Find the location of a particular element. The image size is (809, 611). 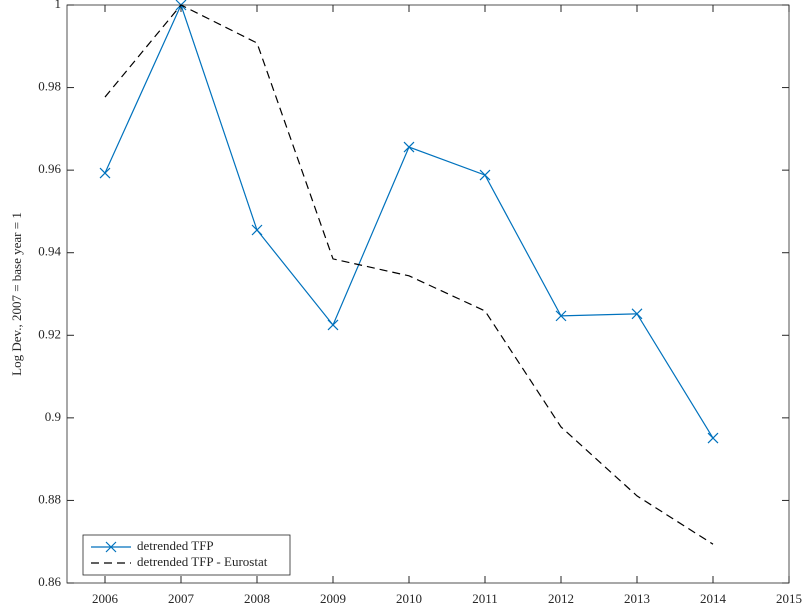

legend-label: detrended TFP - Eurostat is located at coordinates (202, 561).